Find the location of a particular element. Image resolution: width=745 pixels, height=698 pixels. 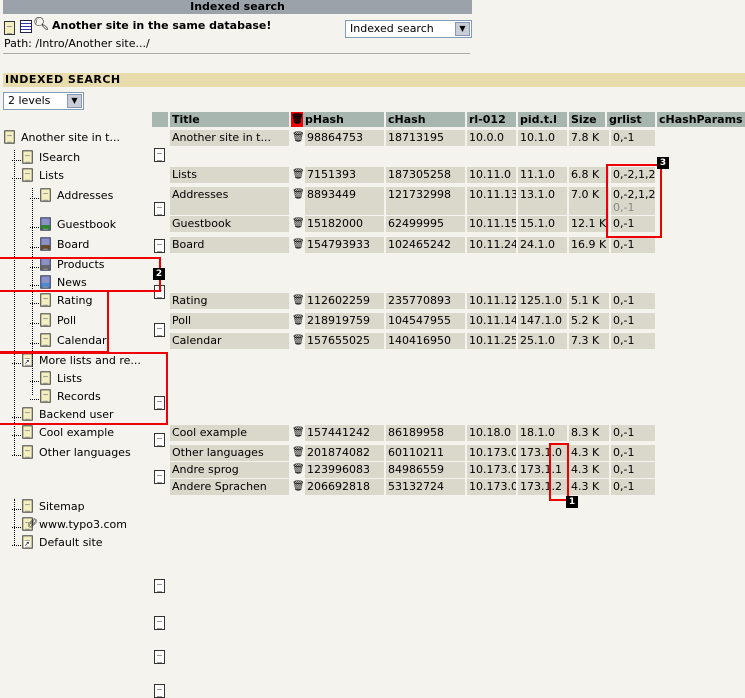

tree-item: Cool example is located at coordinates (63, 433).